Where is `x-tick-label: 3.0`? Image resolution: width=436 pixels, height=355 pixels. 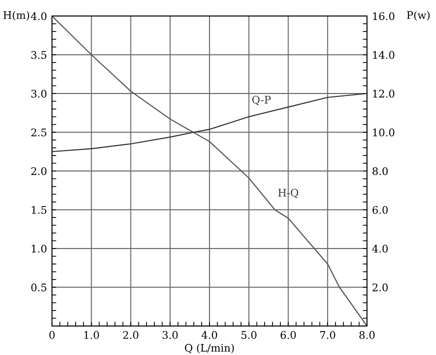 x-tick-label: 3.0 is located at coordinates (170, 335).